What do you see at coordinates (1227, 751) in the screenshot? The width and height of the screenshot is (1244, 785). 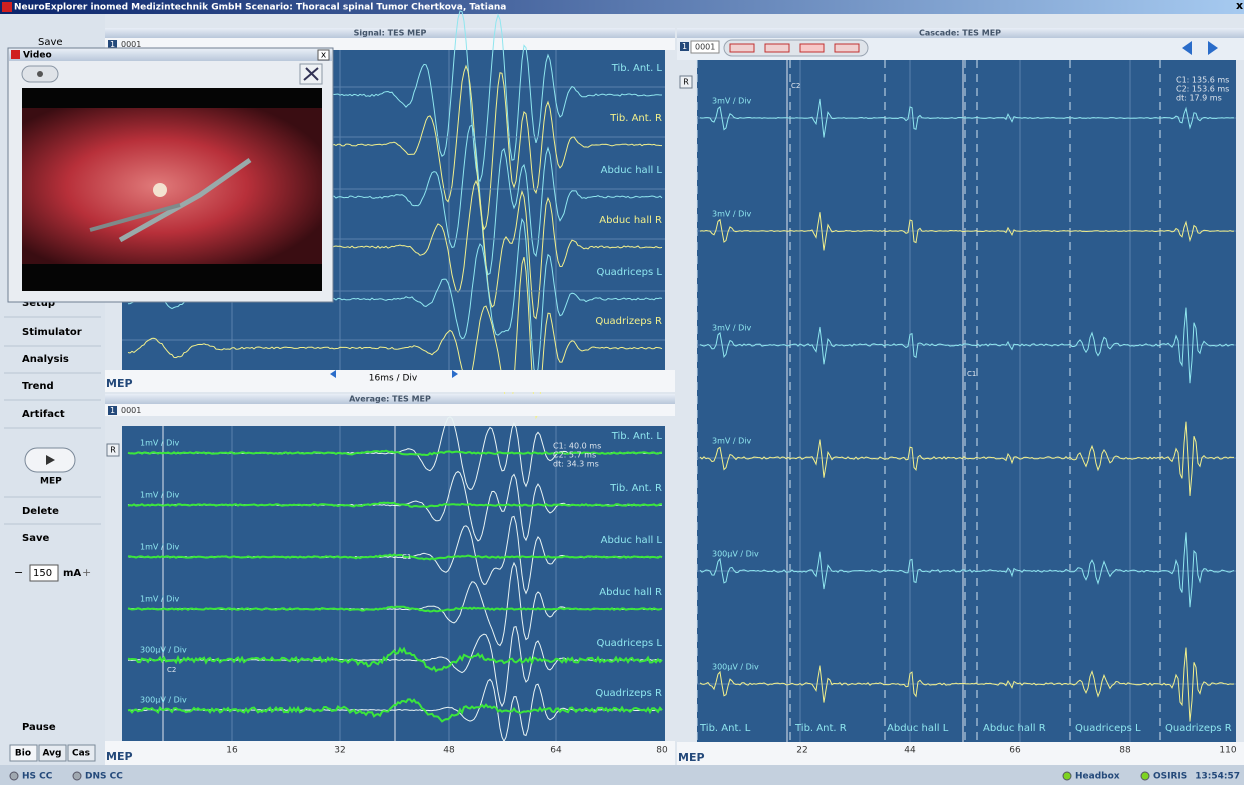 I see `x-axis-label: 110` at bounding box center [1227, 751].